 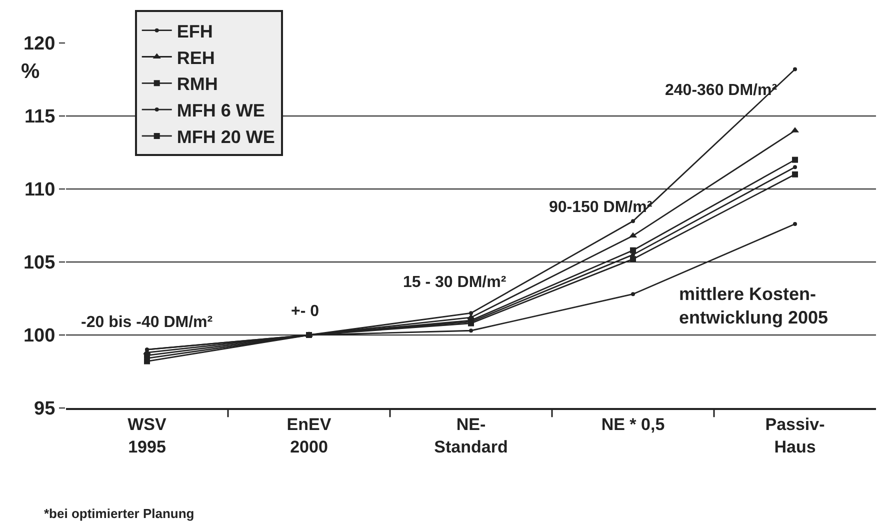 I want to click on legend-label: REH, so click(x=195, y=58).